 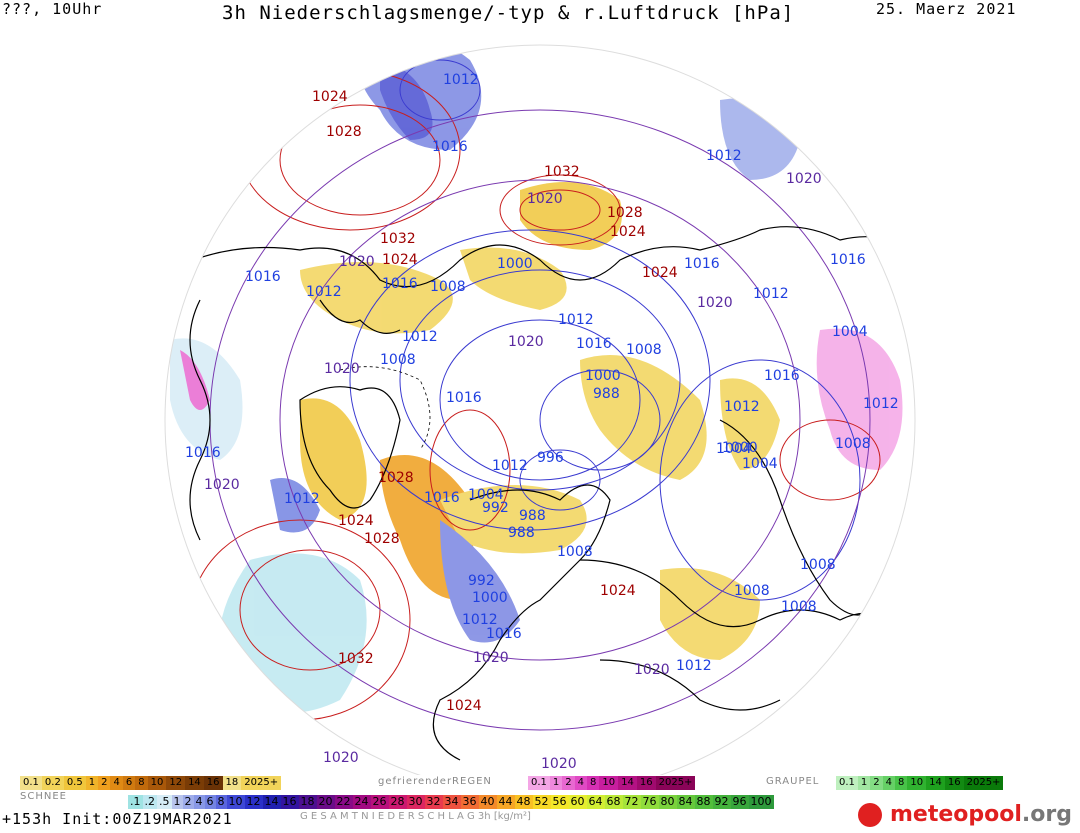 I want to click on snow-title: SCHNEE, so click(x=43, y=796).